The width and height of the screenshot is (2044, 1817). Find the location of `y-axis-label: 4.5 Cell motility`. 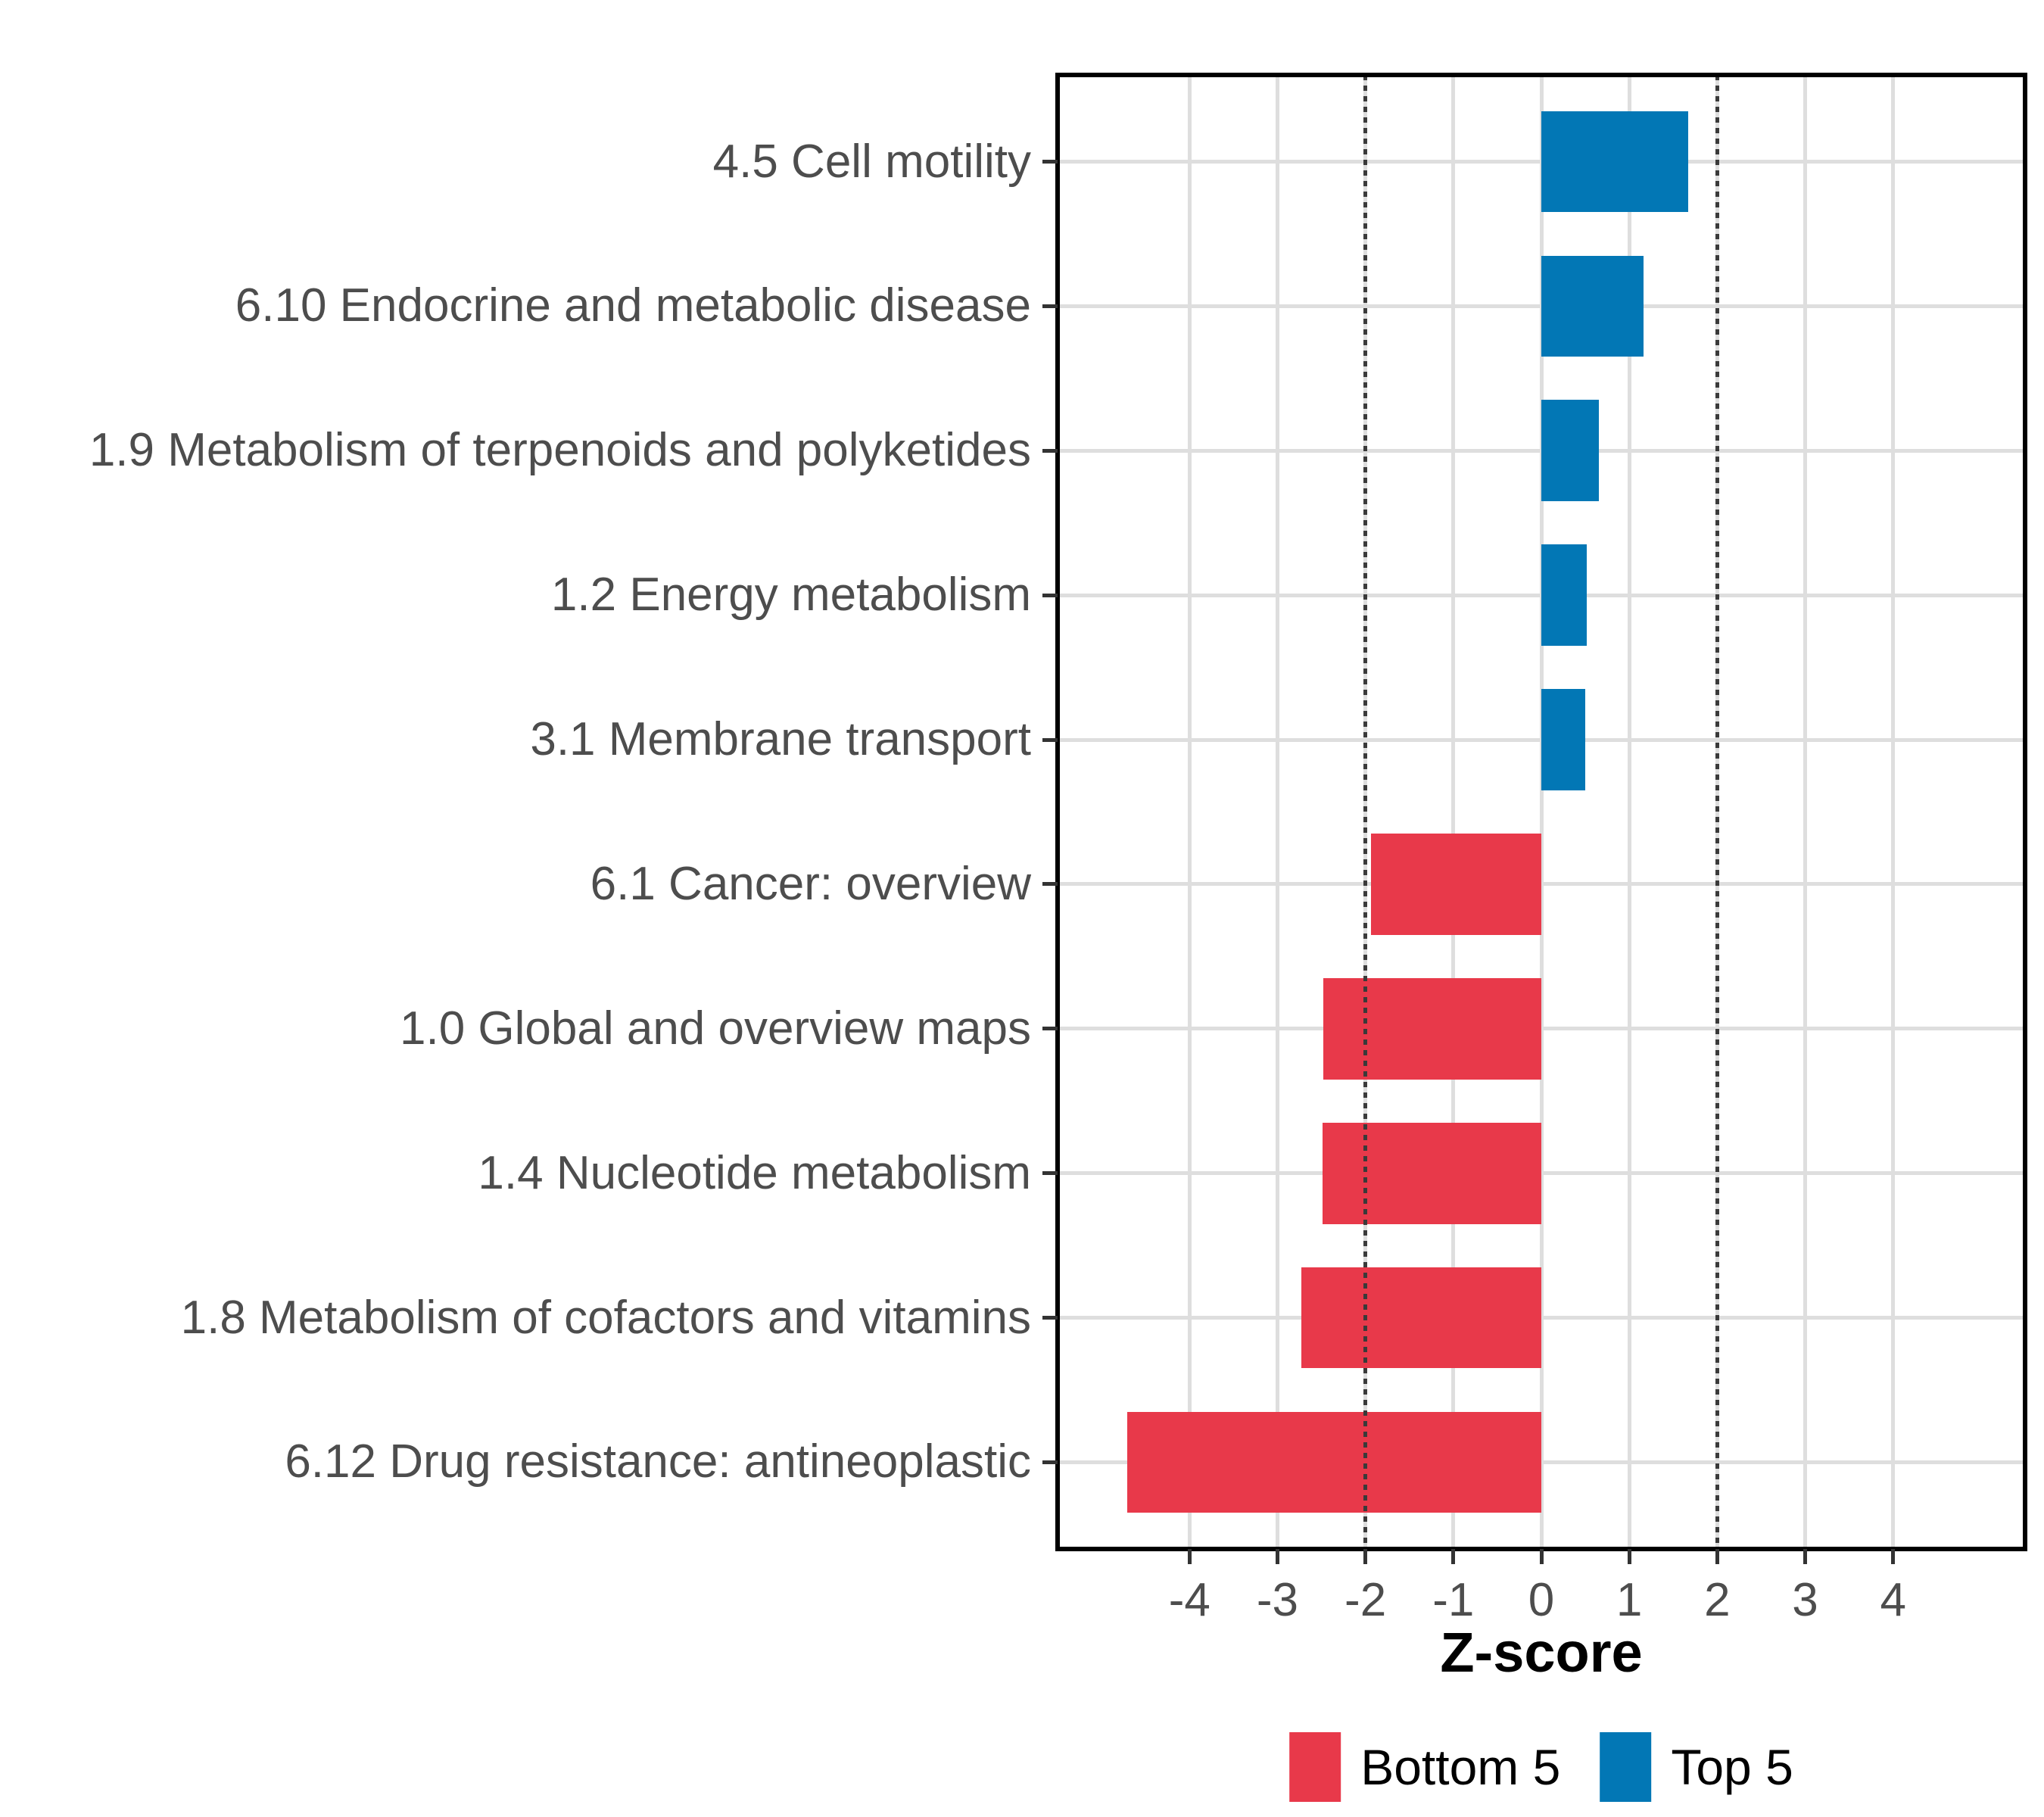

y-axis-label: 4.5 Cell motility is located at coordinates (872, 161).